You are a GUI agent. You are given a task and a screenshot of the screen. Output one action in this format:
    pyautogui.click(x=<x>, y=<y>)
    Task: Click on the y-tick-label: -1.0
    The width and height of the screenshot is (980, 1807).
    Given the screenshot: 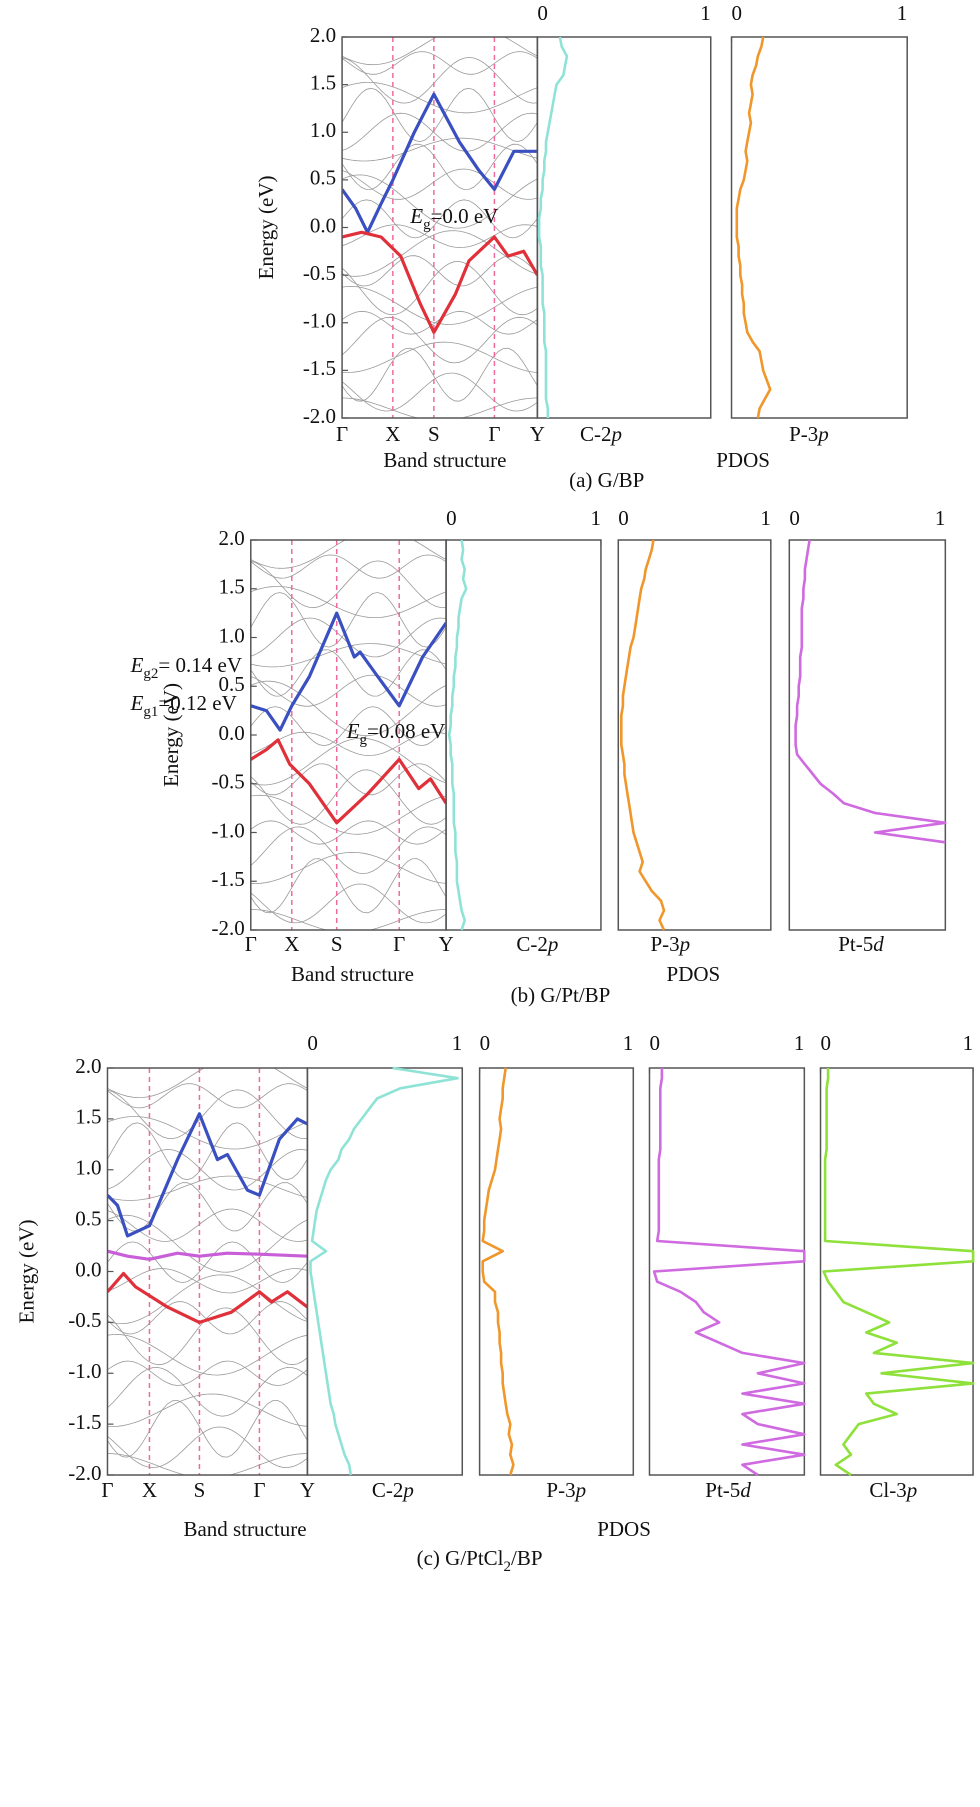 What is the action you would take?
    pyautogui.click(x=228, y=830)
    